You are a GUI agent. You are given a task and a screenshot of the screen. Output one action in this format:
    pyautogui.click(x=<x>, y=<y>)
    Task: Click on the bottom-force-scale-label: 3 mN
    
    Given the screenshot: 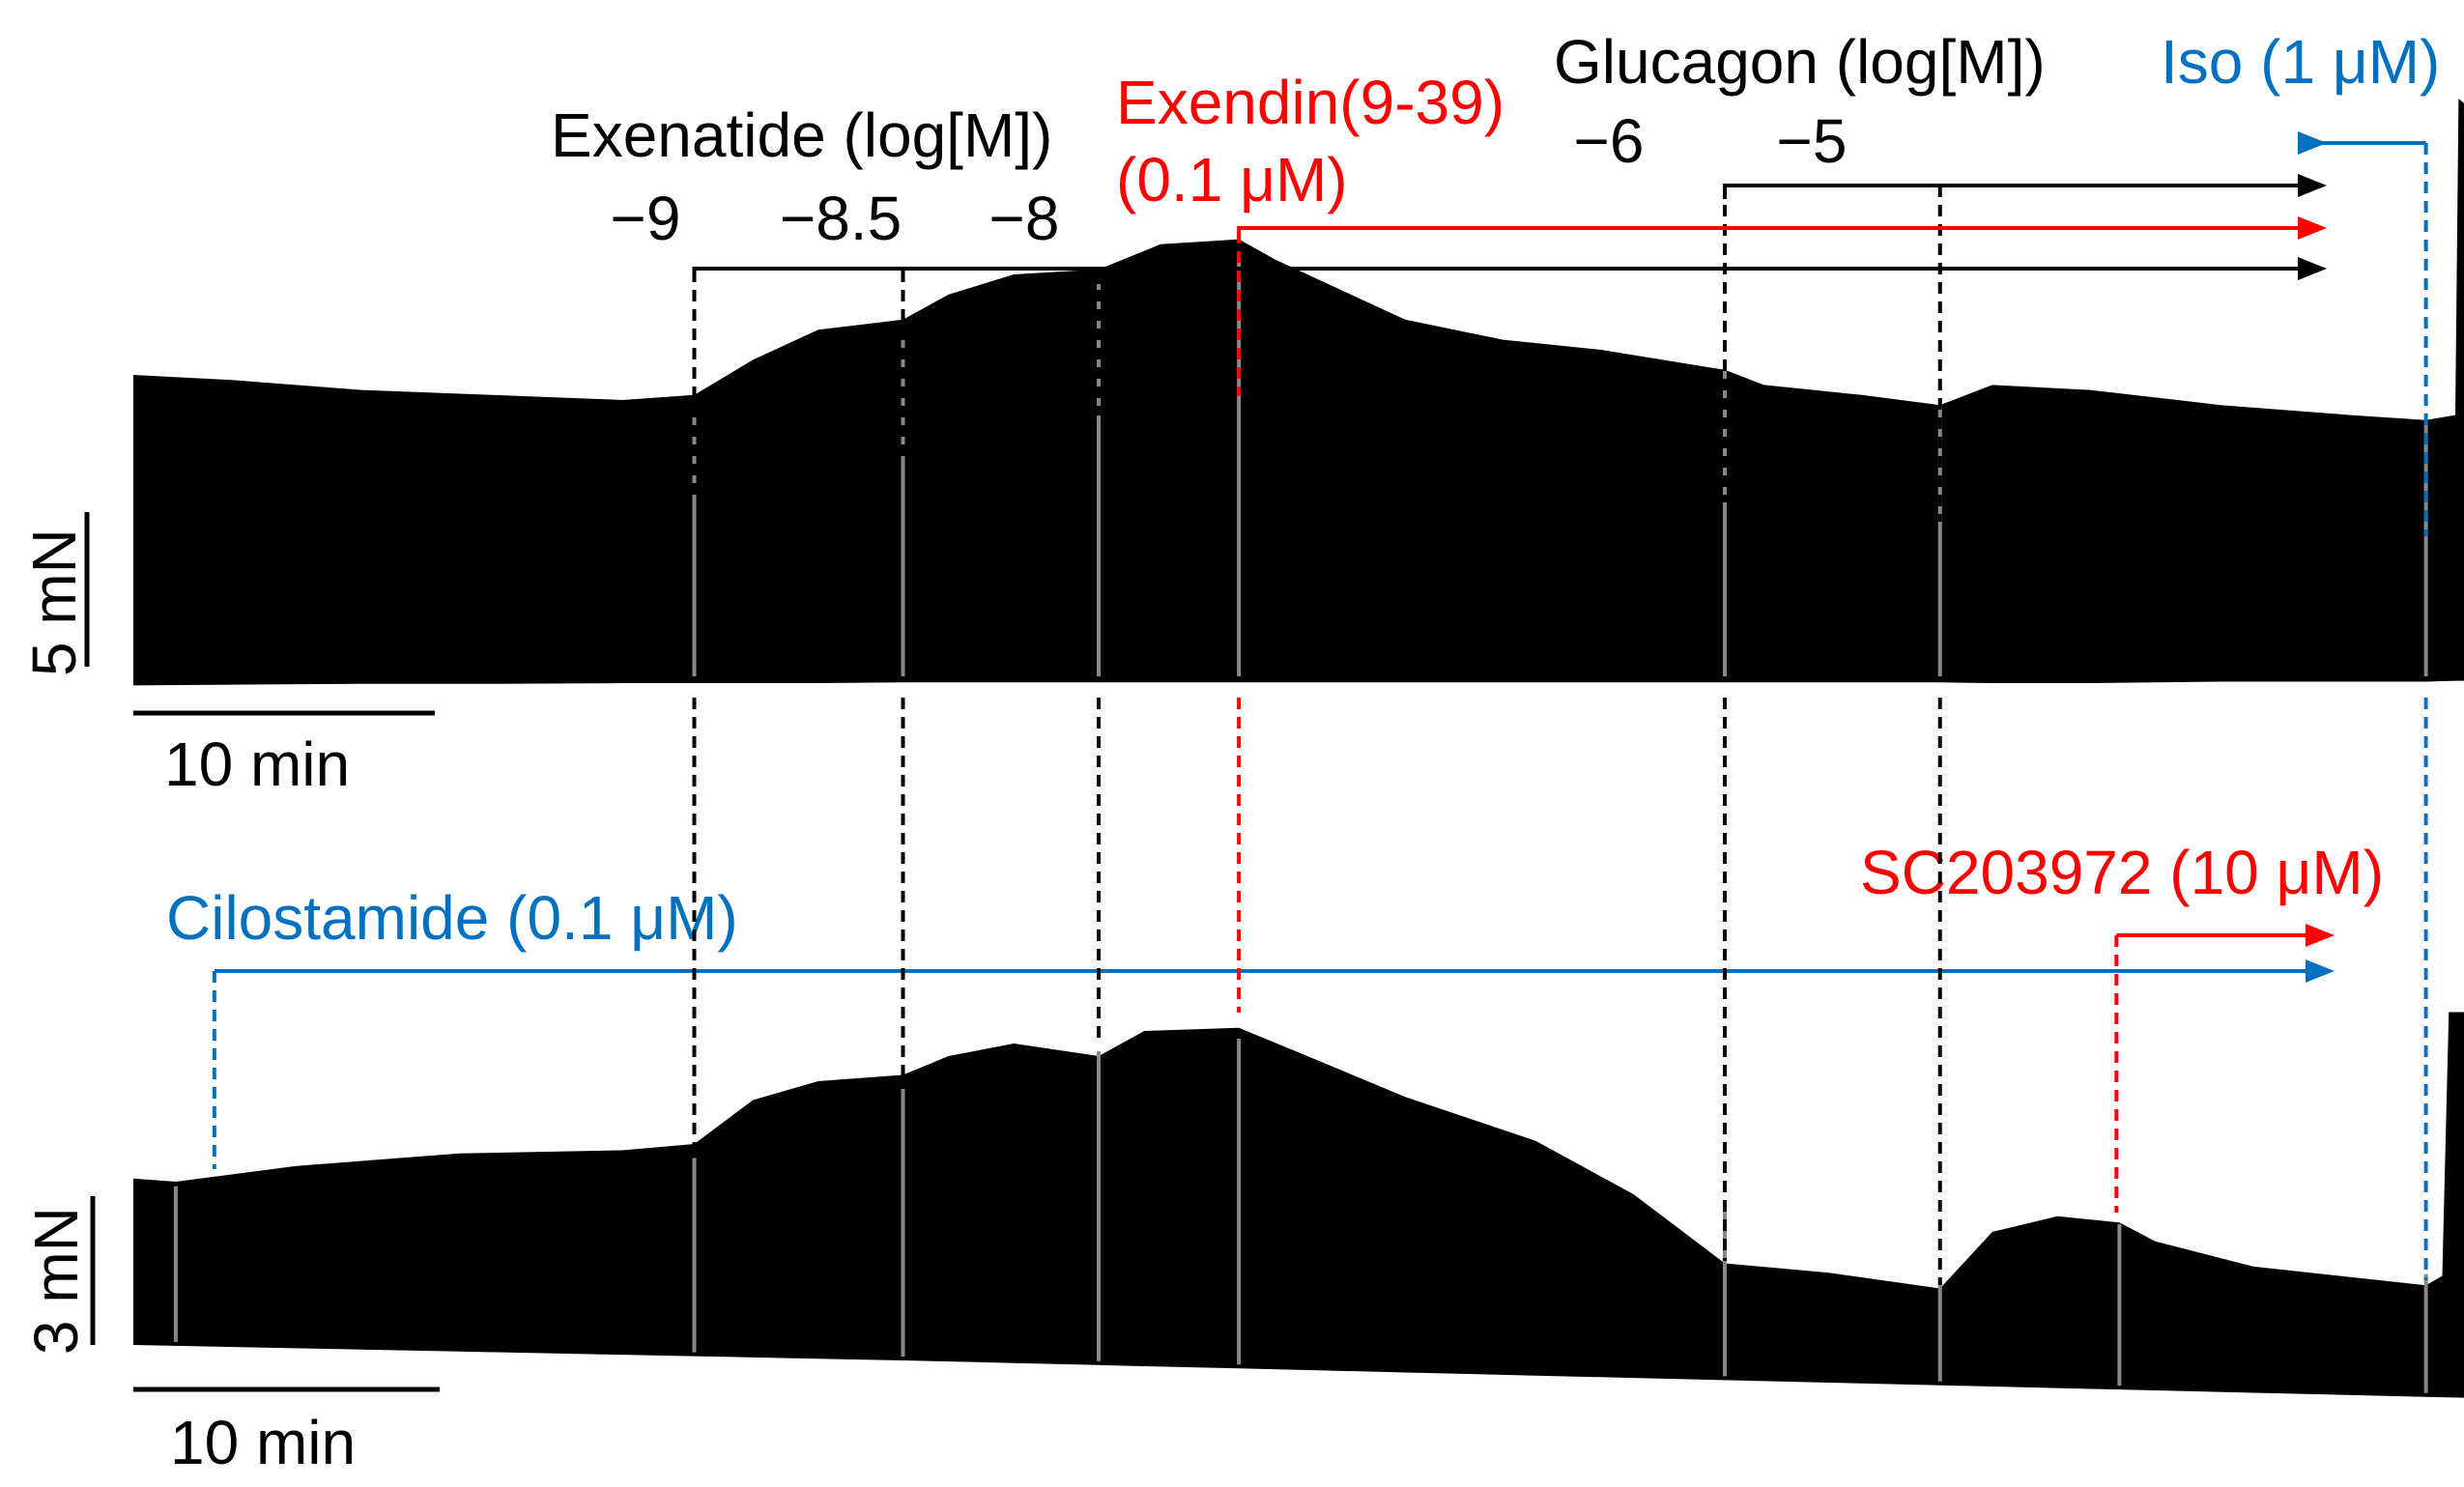 What is the action you would take?
    pyautogui.click(x=56, y=1281)
    